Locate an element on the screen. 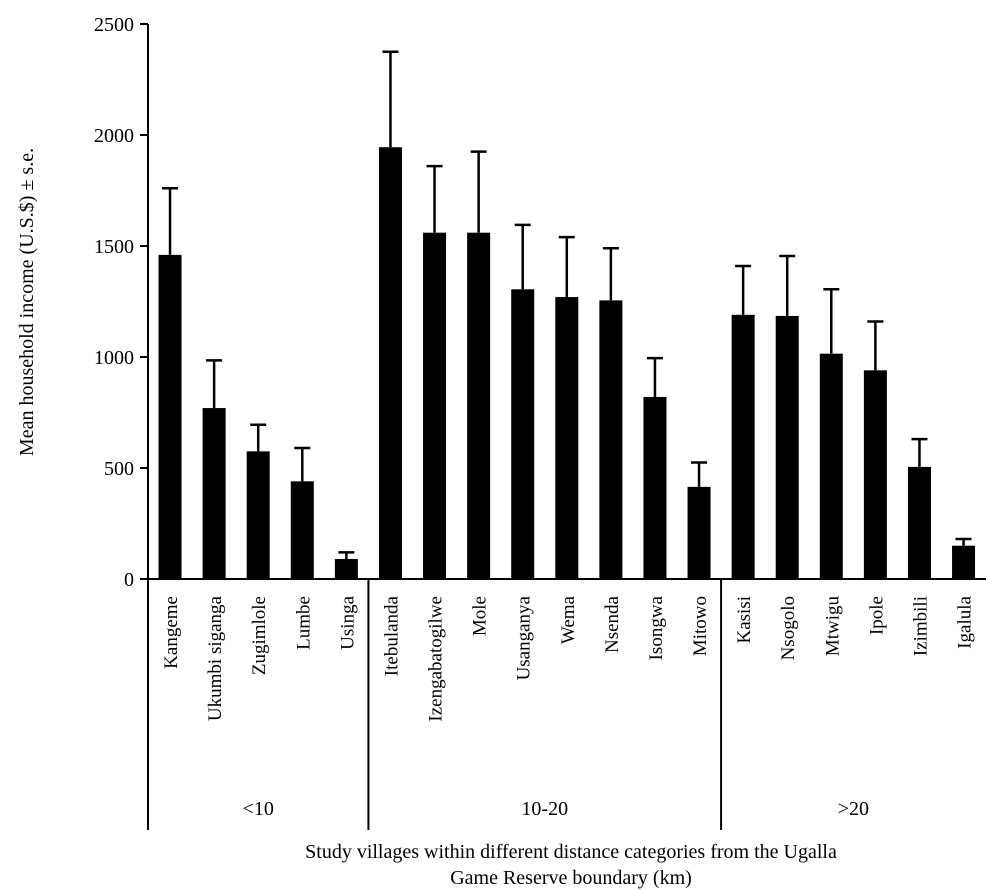  y-axis: 0 500 1000 1500 2000 2500 is located at coordinates (121, 302).